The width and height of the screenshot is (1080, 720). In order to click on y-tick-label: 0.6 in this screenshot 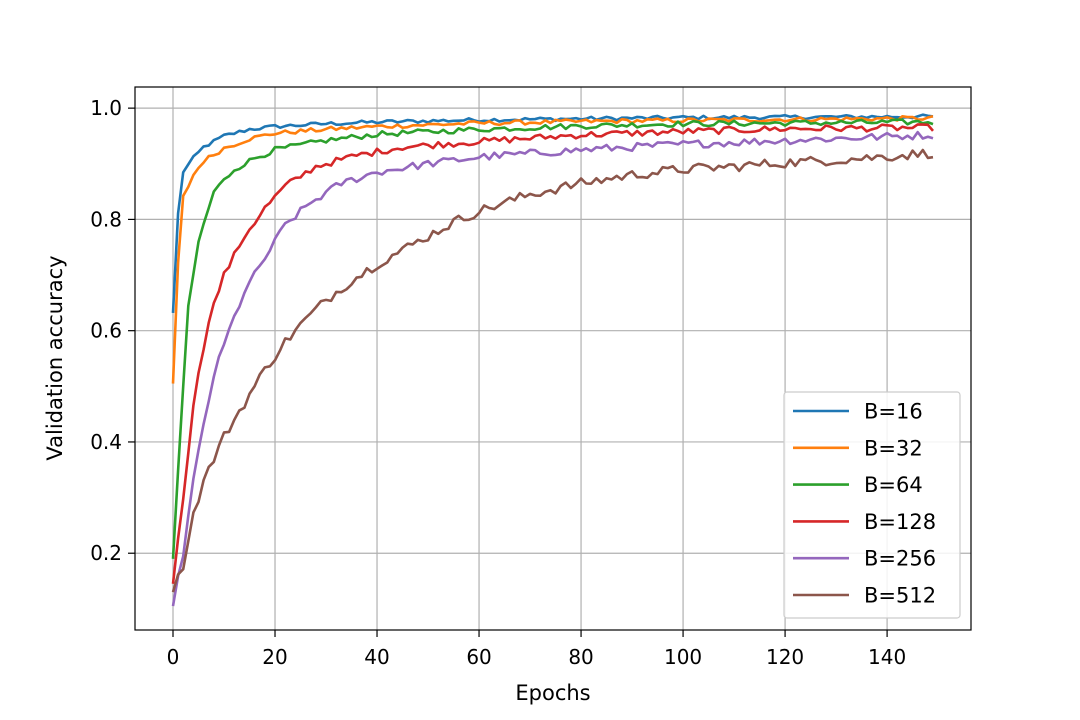, I will do `click(106, 331)`.